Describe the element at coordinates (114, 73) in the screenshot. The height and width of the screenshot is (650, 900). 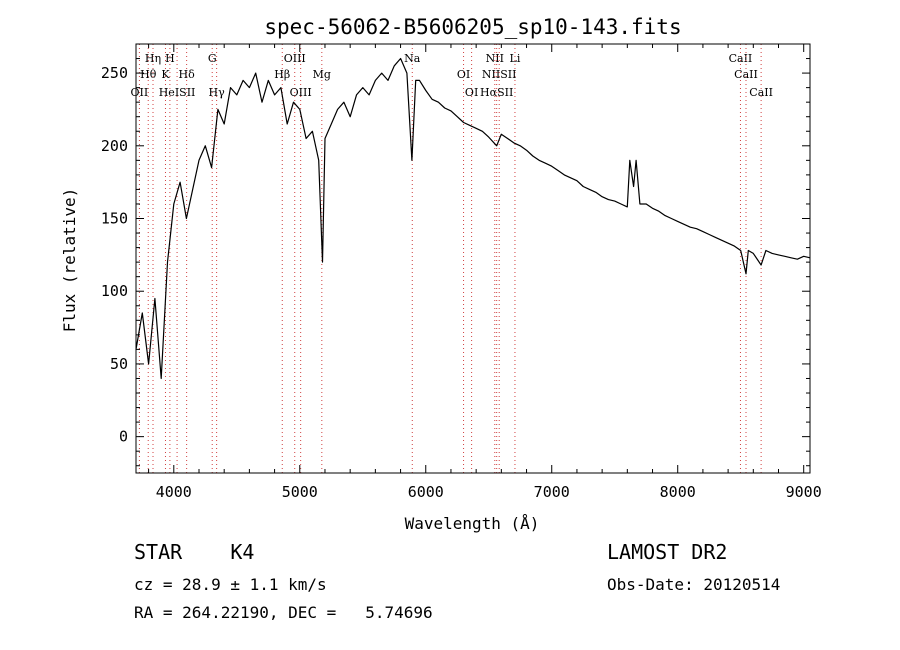
I see `y-tick-label: 250` at that location.